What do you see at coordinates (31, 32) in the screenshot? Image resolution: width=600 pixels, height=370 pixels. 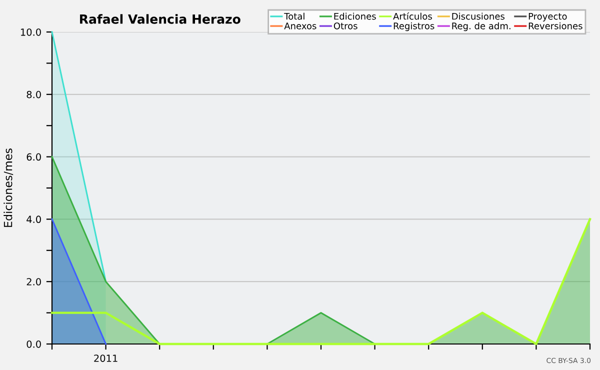 I see `y-tick-label: 10.0` at bounding box center [31, 32].